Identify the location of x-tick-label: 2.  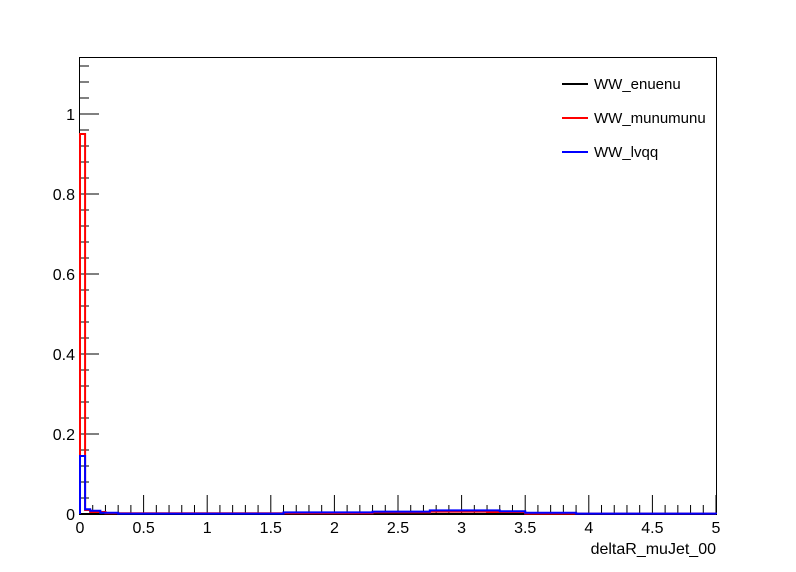
(334, 528).